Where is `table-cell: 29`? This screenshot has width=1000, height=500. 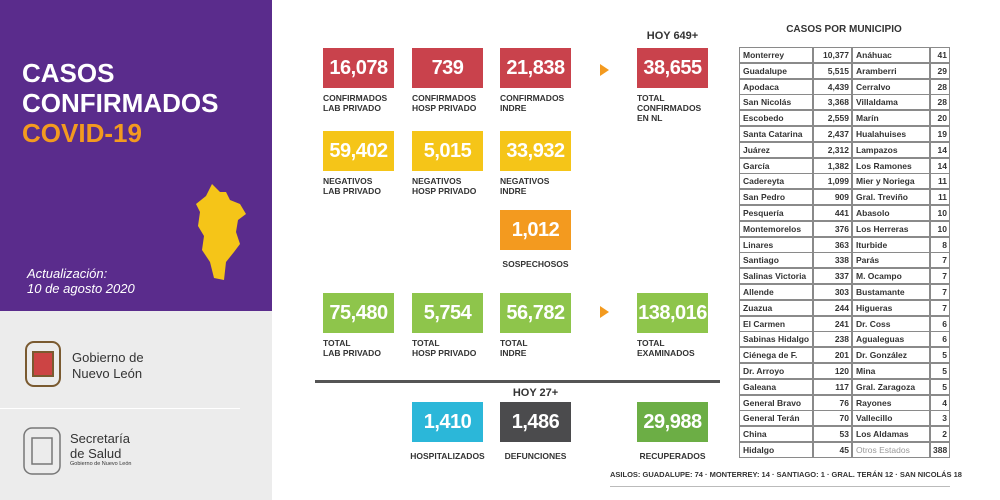 table-cell: 29 is located at coordinates (940, 70).